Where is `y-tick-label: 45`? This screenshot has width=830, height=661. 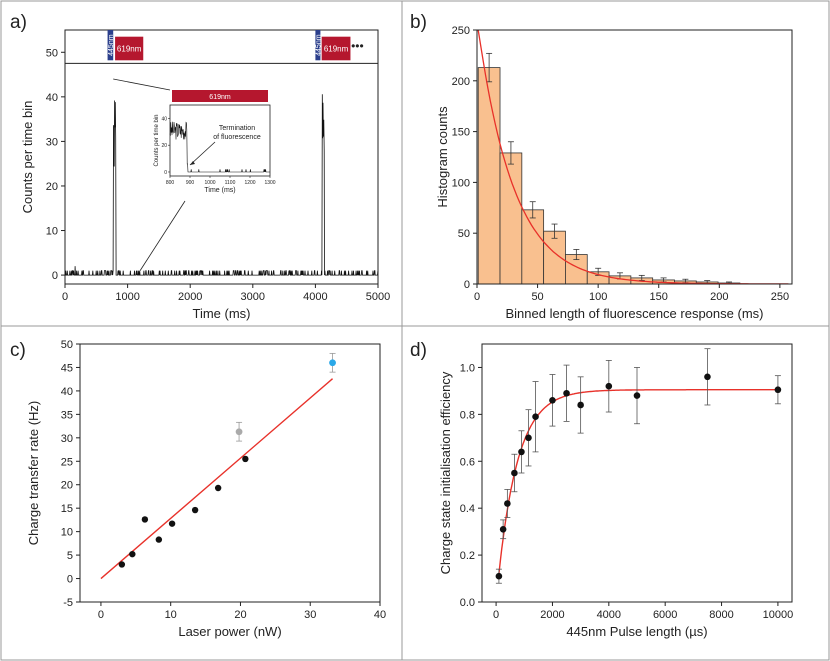
y-tick-label: 45 is located at coordinates (67, 368).